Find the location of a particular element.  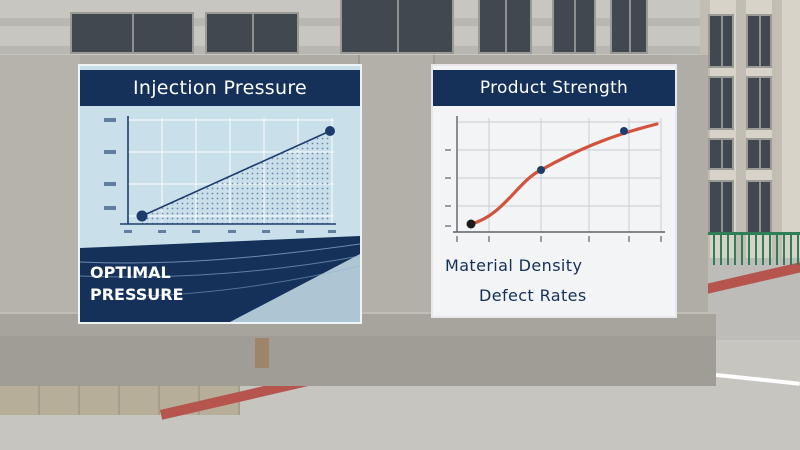

curve-end-point is located at coordinates (624, 131).